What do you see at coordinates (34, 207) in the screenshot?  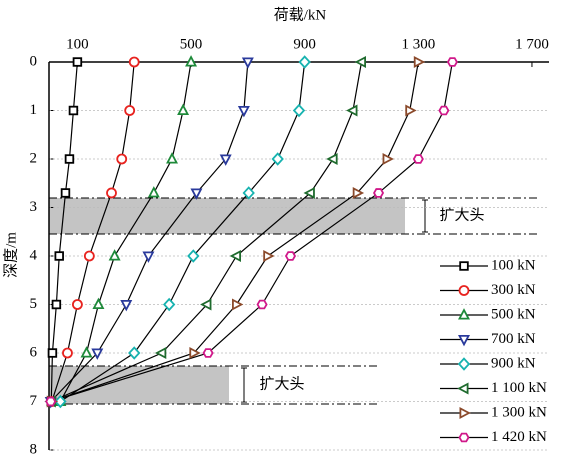 I see `y-tick-label: 3` at bounding box center [34, 207].